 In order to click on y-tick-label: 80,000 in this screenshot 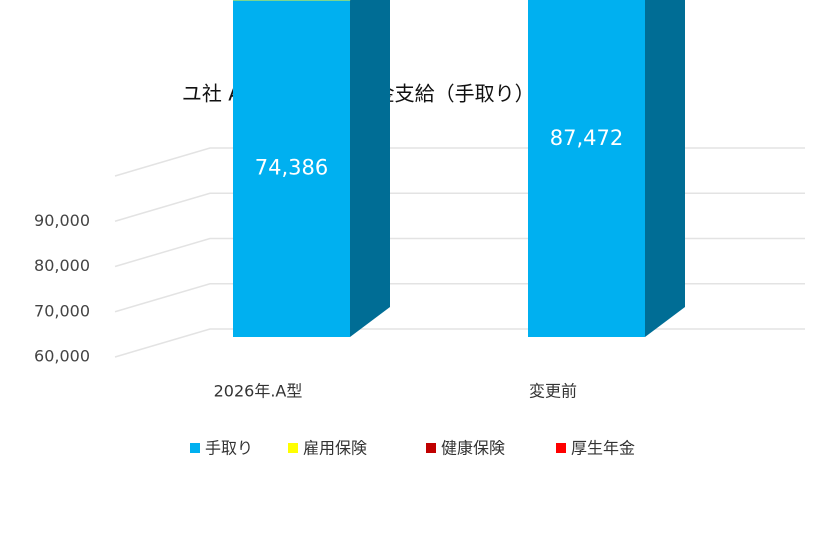, I will do `click(62, 265)`.